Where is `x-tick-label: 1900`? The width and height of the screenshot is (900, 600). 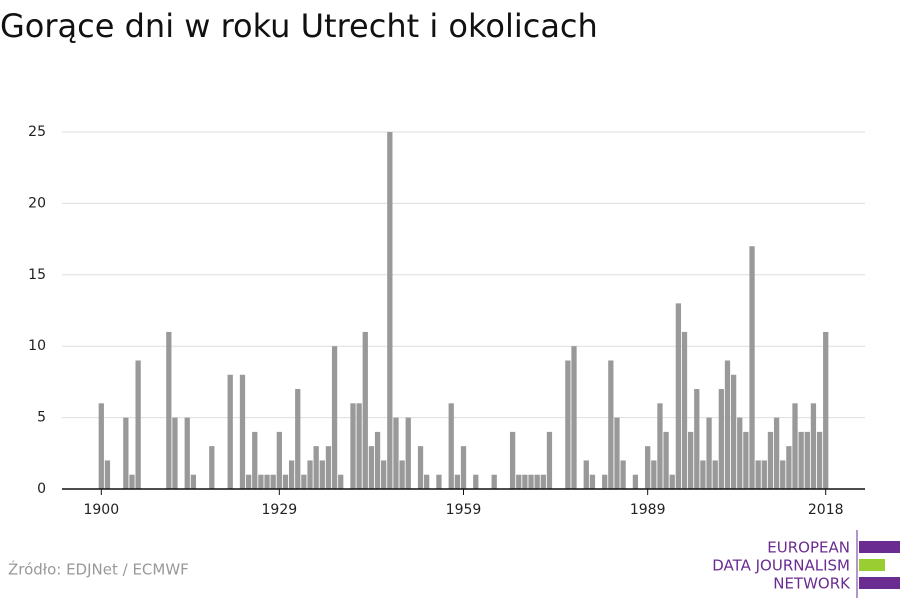
x-tick-label: 1900 is located at coordinates (101, 510).